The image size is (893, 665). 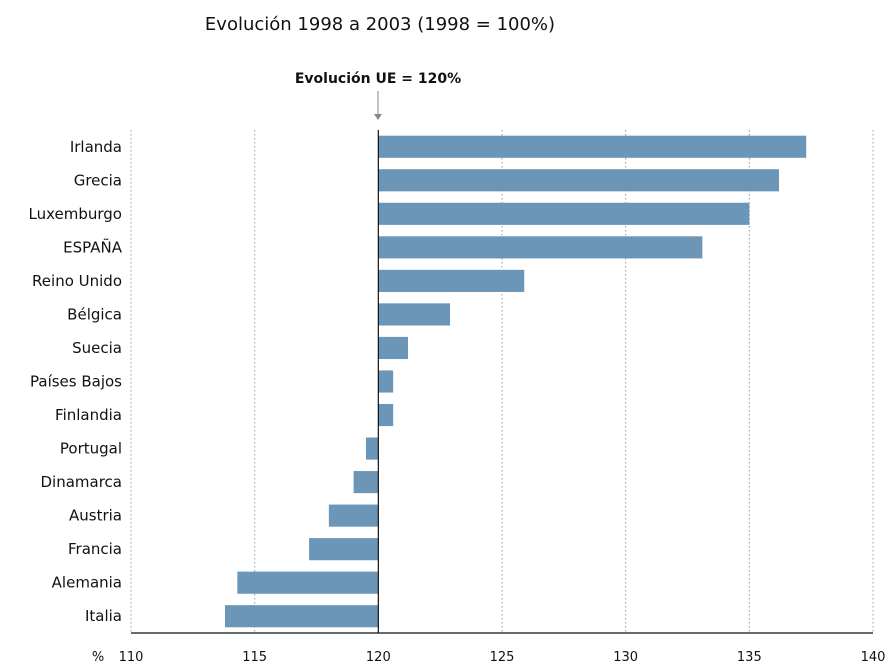 What do you see at coordinates (87, 583) in the screenshot?
I see `category-label: Alemania` at bounding box center [87, 583].